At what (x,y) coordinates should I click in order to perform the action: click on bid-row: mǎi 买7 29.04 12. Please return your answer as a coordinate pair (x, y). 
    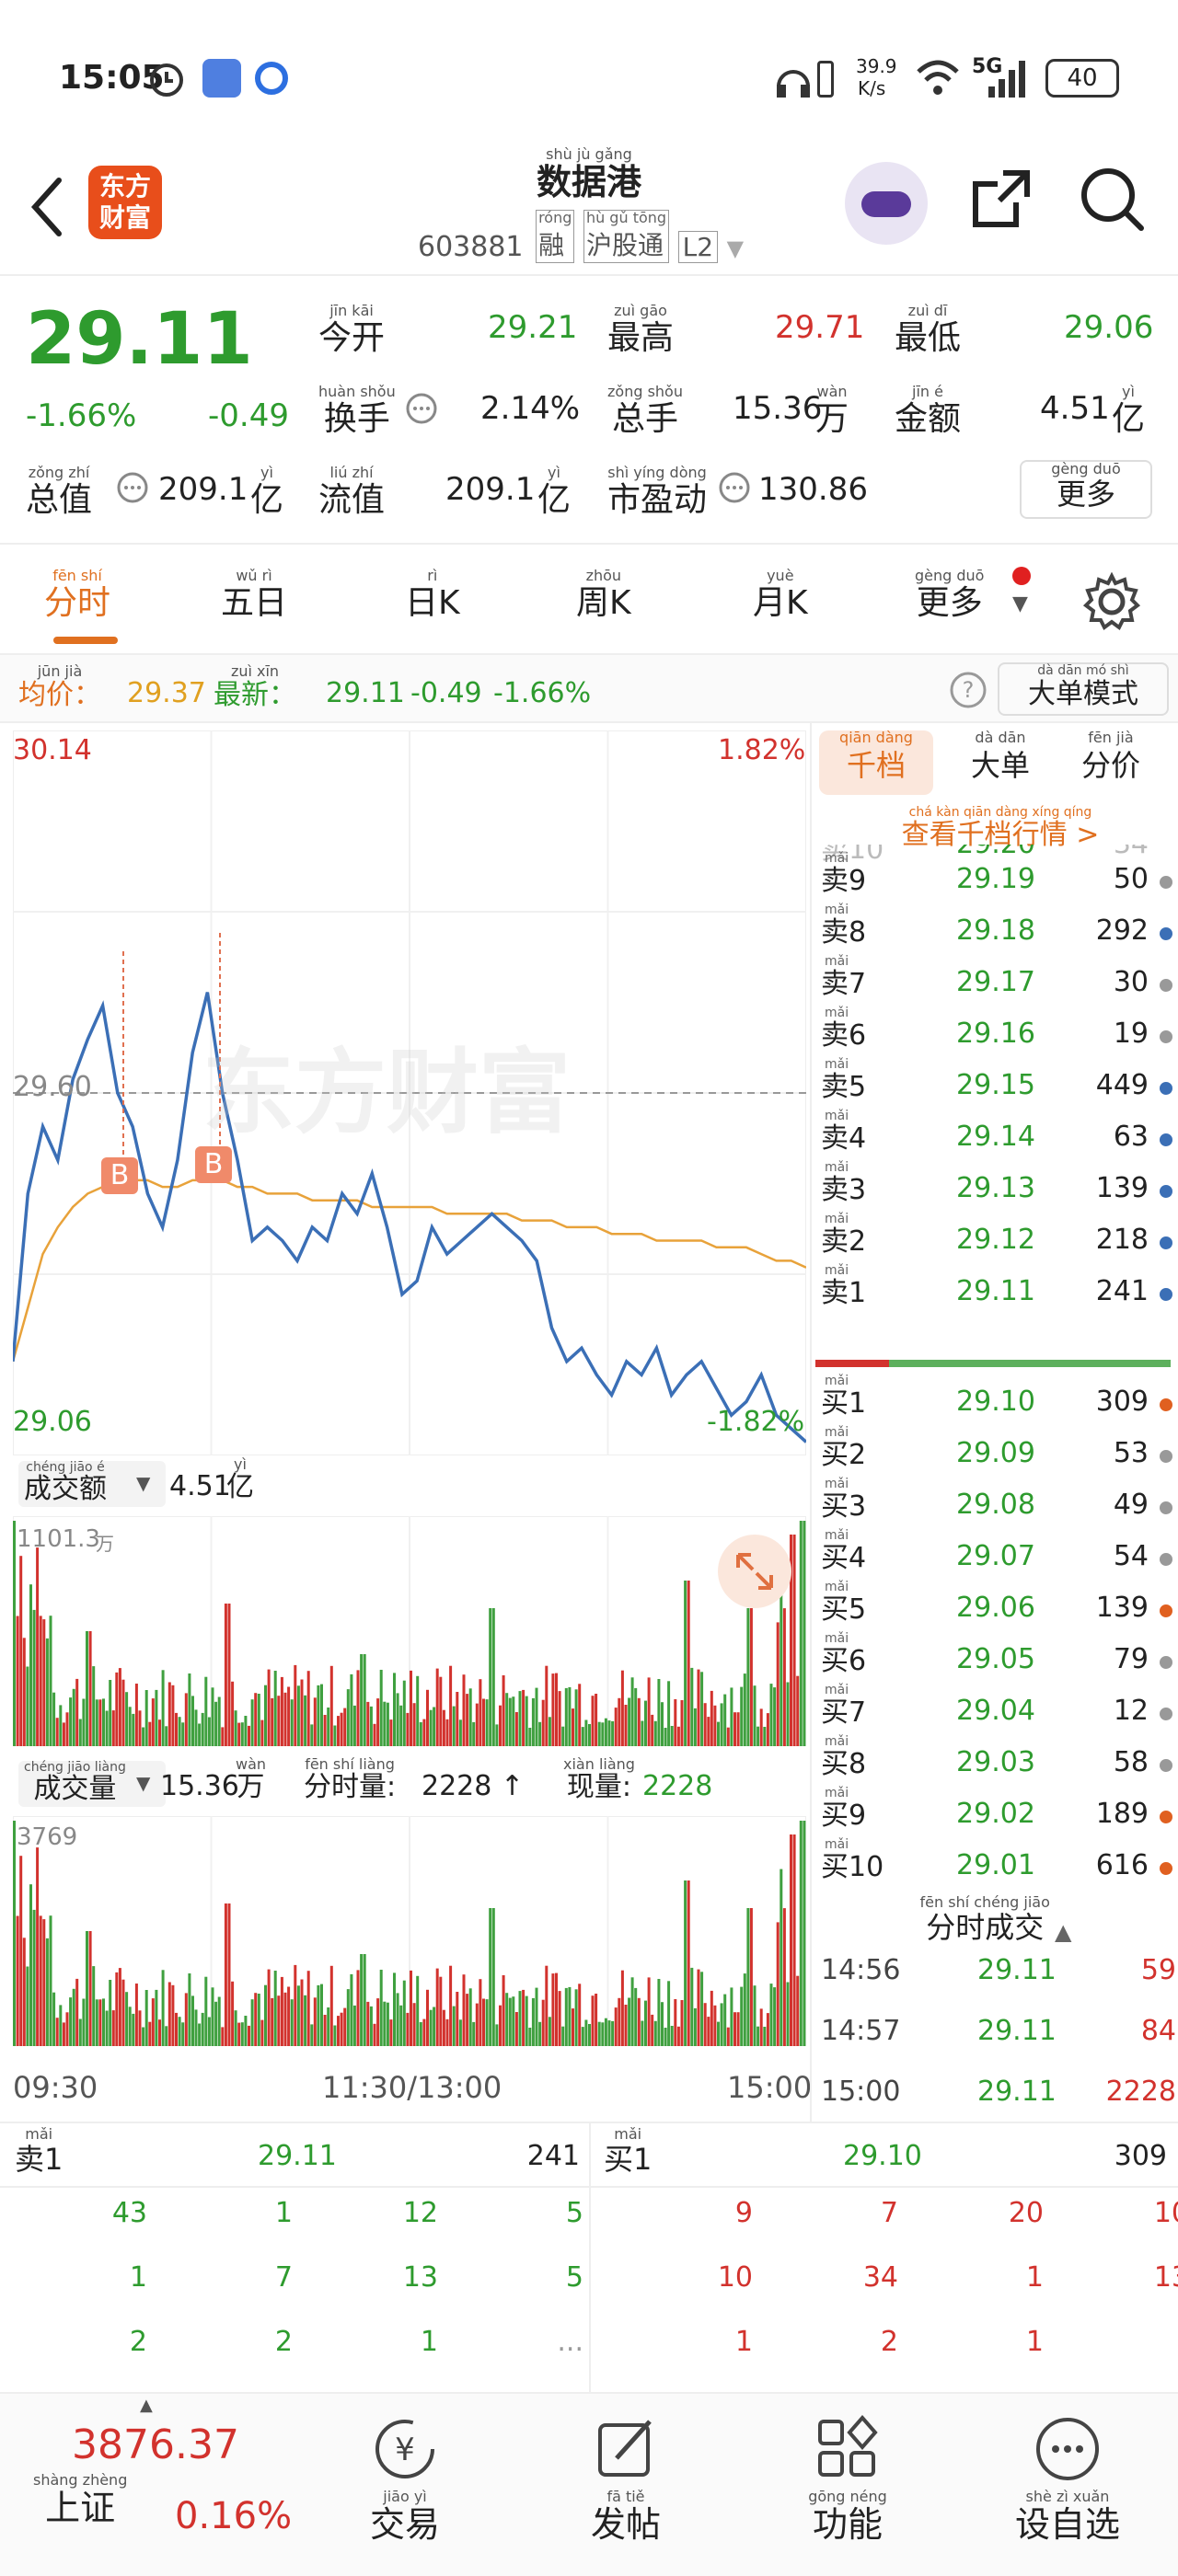
    Looking at the image, I should click on (995, 1709).